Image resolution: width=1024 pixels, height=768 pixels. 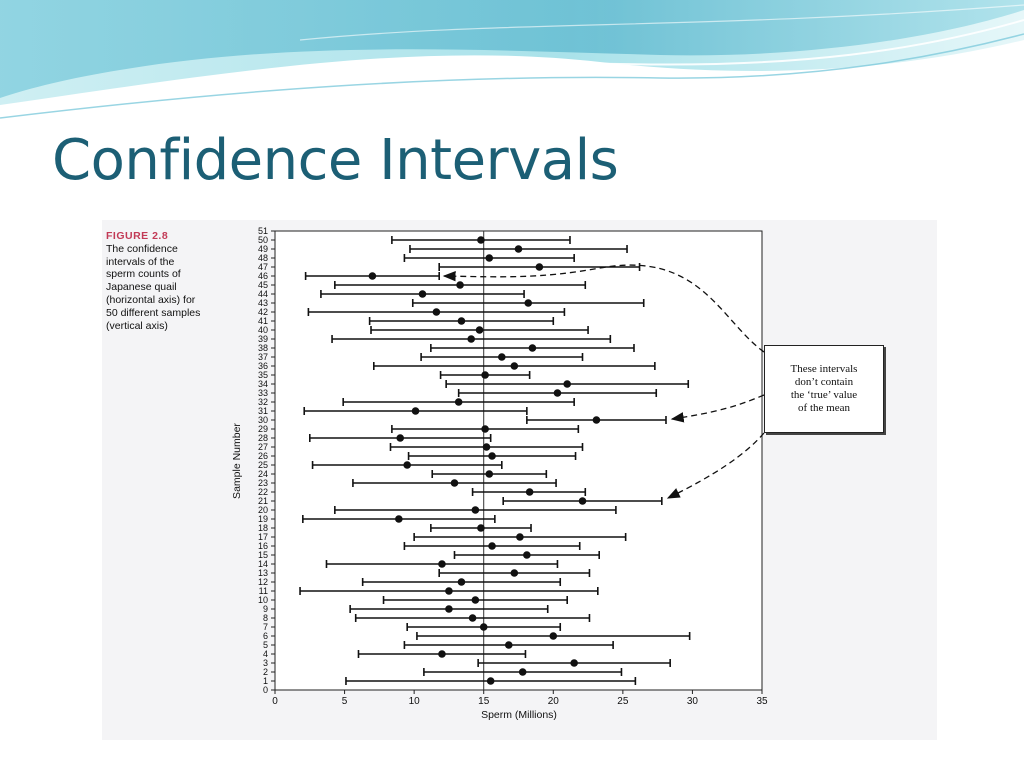 What do you see at coordinates (762, 701) in the screenshot?
I see `x-tick-label: 35` at bounding box center [762, 701].